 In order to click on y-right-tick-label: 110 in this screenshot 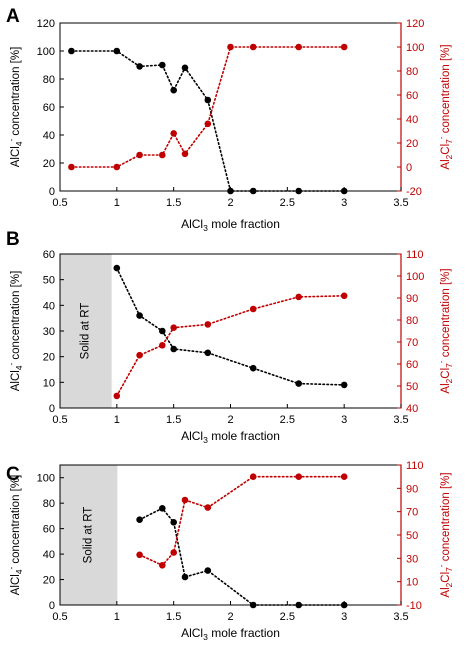, I will do `click(415, 255)`.